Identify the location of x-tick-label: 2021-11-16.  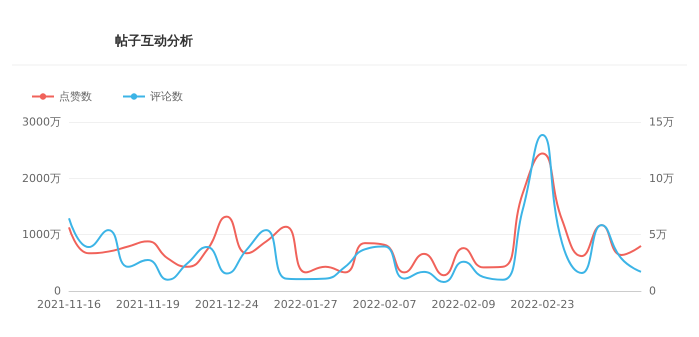
(69, 304).